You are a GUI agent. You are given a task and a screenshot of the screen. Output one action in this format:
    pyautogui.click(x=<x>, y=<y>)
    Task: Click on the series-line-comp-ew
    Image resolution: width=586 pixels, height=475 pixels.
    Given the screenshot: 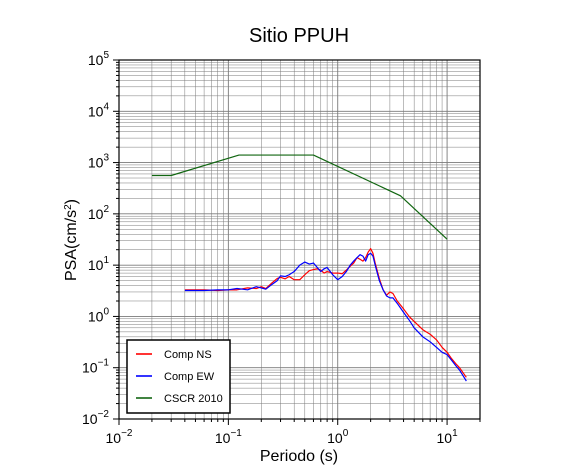 What is the action you would take?
    pyautogui.click(x=325, y=317)
    